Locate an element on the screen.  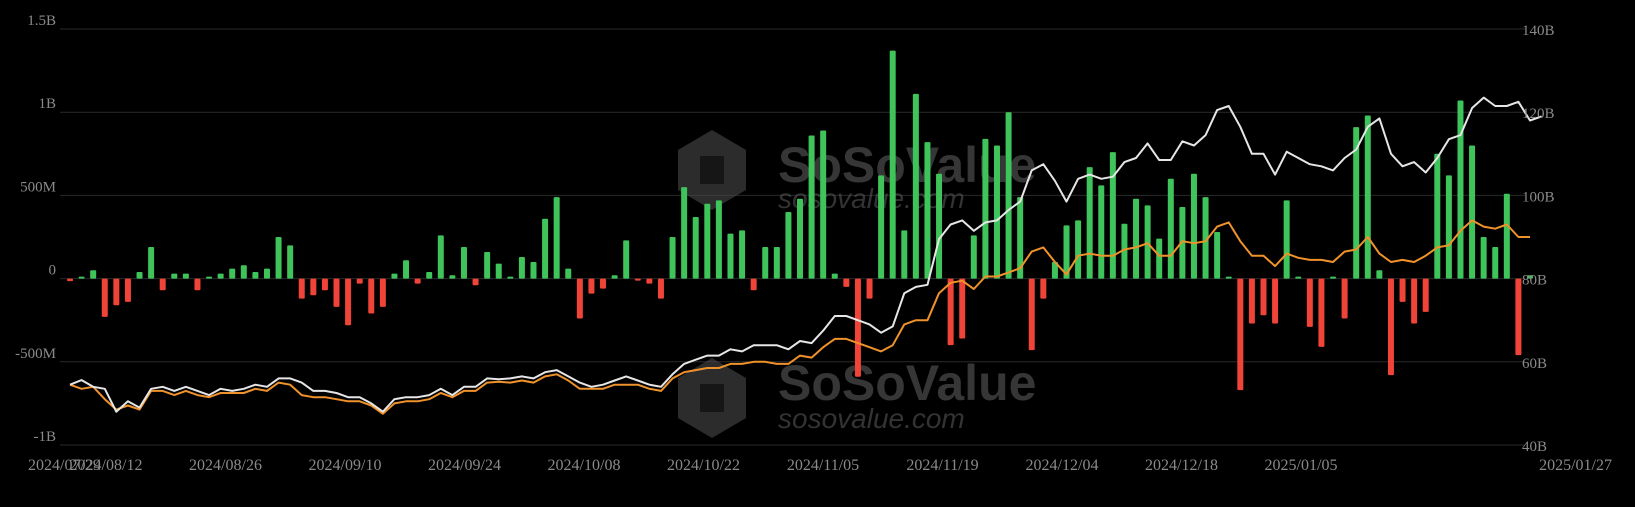
x-tick-label: 2024/12/18 is located at coordinates (1181, 465).